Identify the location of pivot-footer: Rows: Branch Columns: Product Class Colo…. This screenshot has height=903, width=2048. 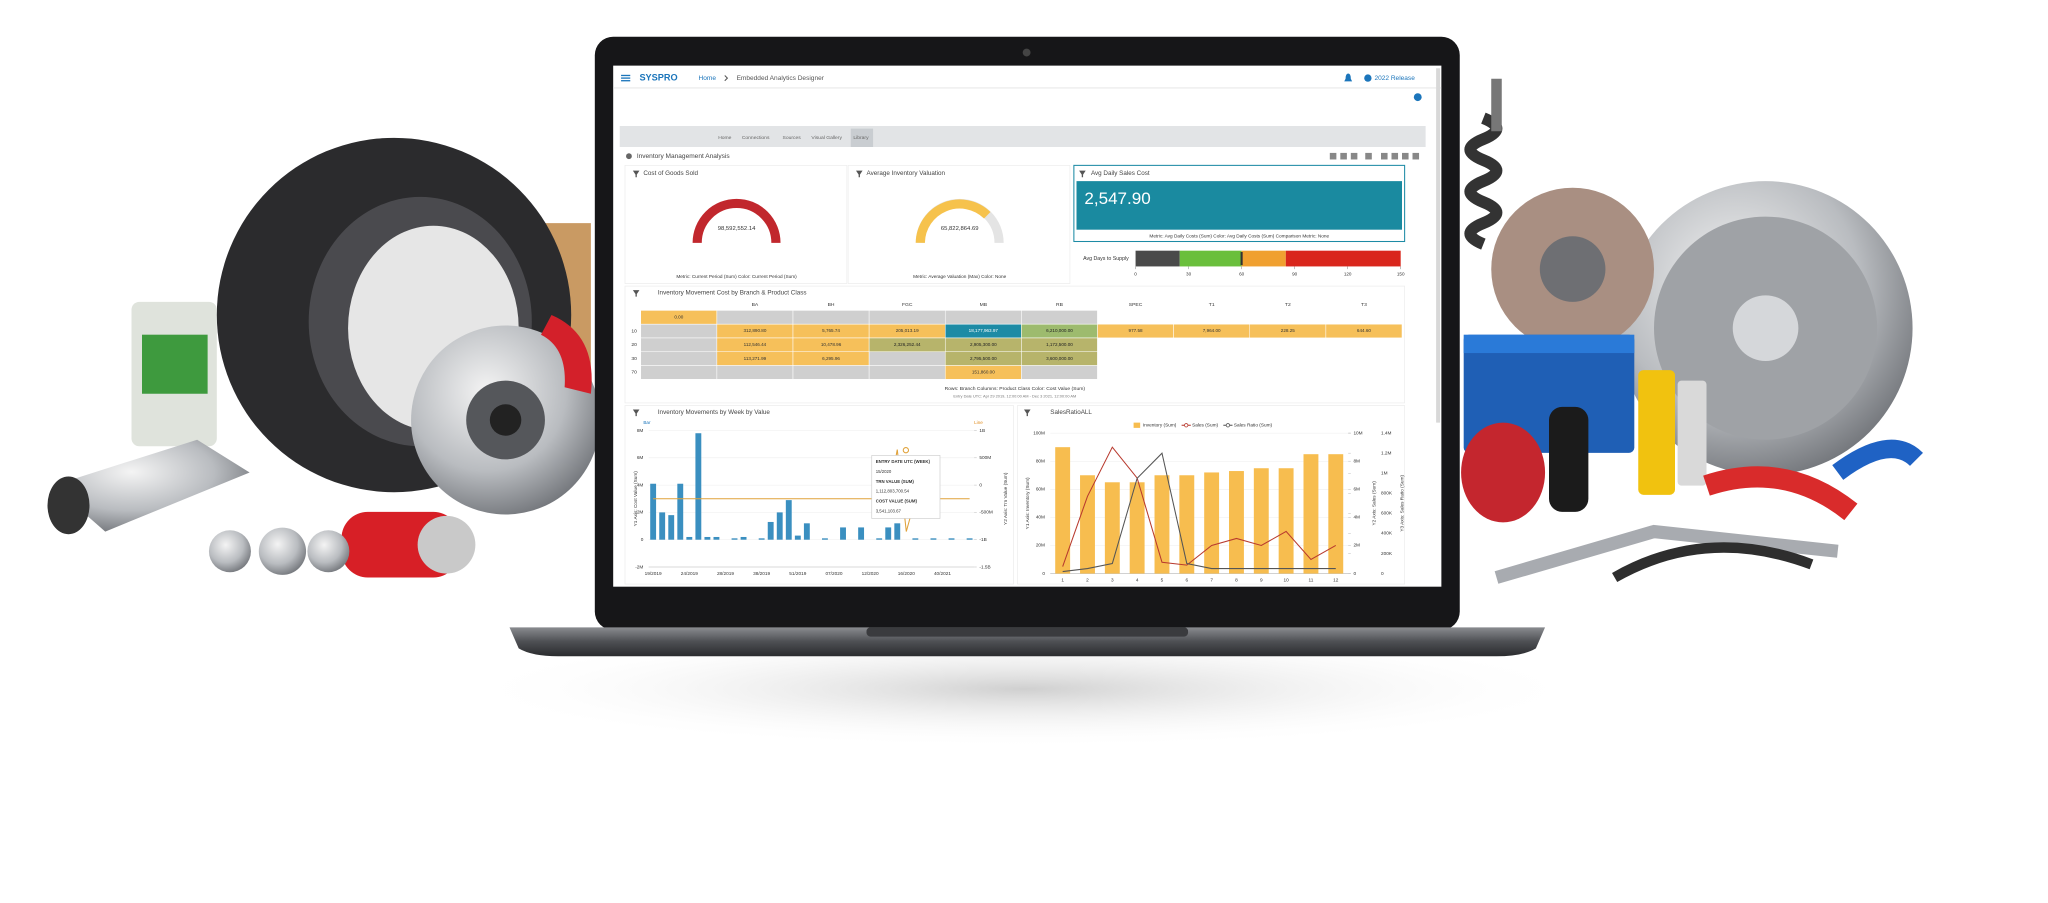
(1015, 389).